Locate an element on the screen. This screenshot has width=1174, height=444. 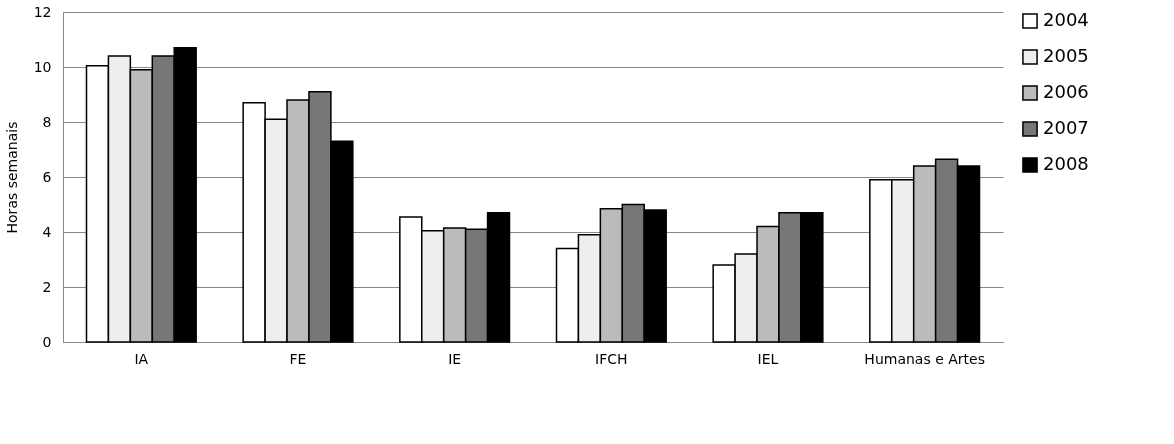
x-tick-label: IFCH is located at coordinates (611, 358).